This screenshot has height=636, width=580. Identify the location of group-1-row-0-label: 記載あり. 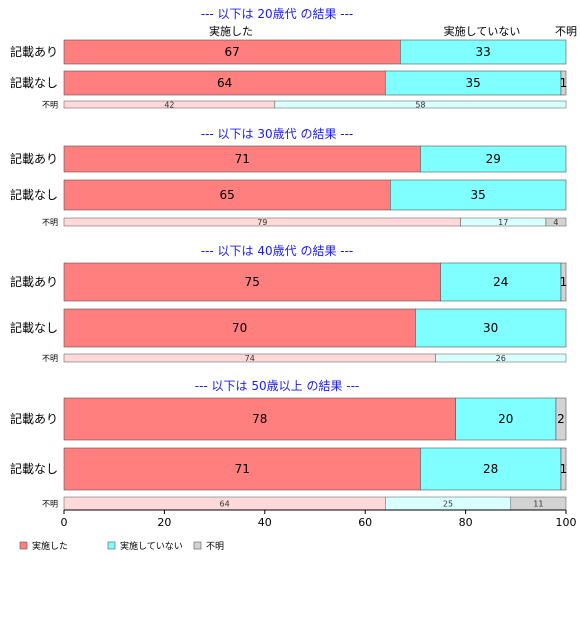
(34, 158).